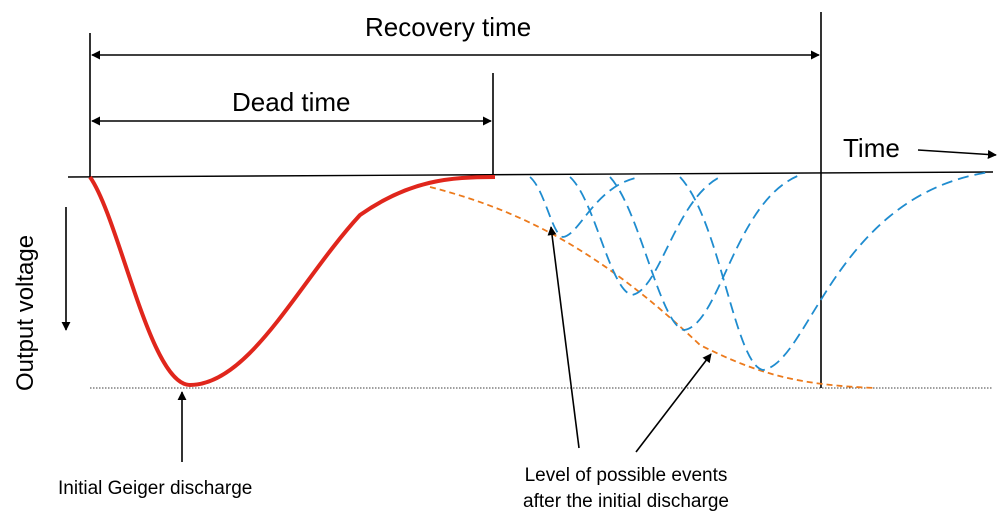  I want to click on initial-discharge-label: Initial Geiger discharge, so click(155, 488).